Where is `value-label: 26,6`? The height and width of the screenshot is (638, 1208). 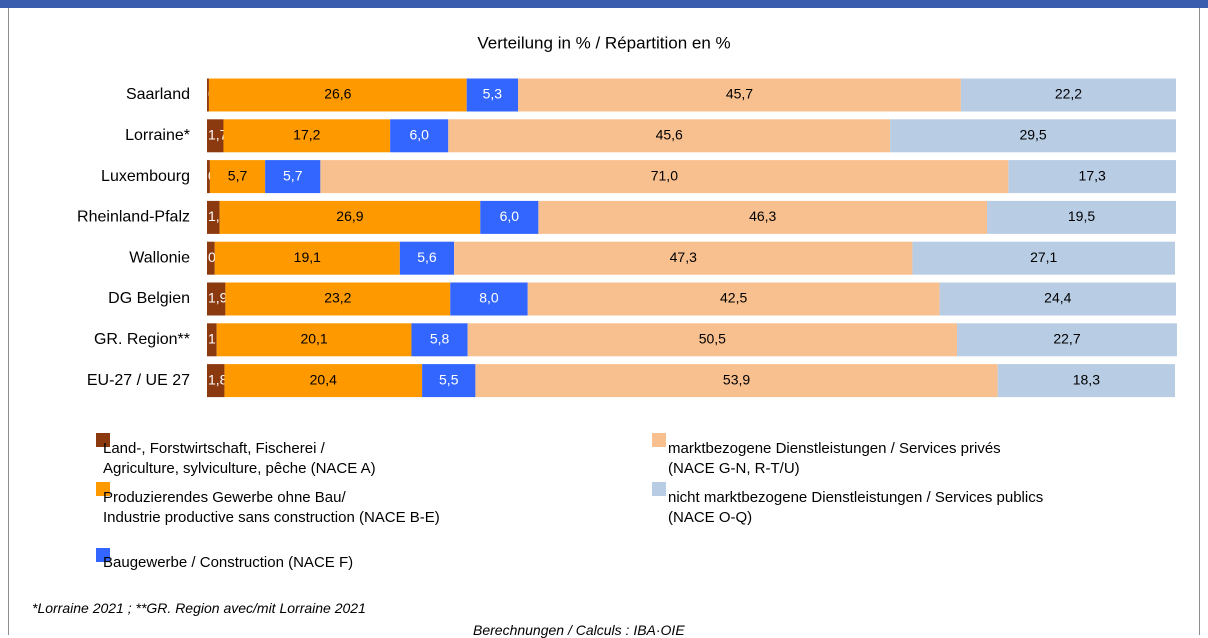
value-label: 26,6 is located at coordinates (337, 94).